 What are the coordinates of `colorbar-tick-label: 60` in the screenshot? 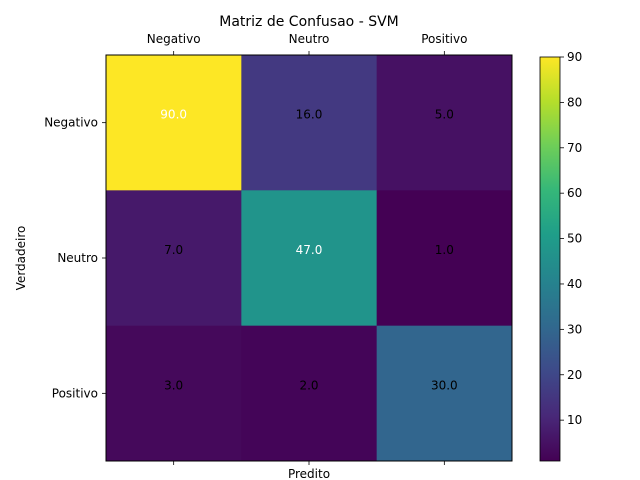 It's located at (574, 193).